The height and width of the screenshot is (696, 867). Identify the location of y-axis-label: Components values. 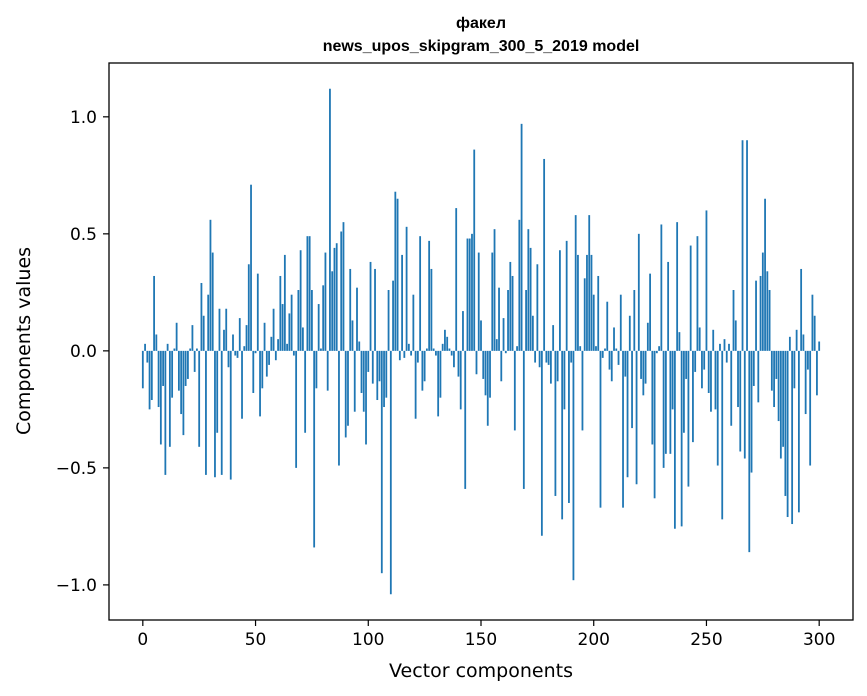
(24, 341).